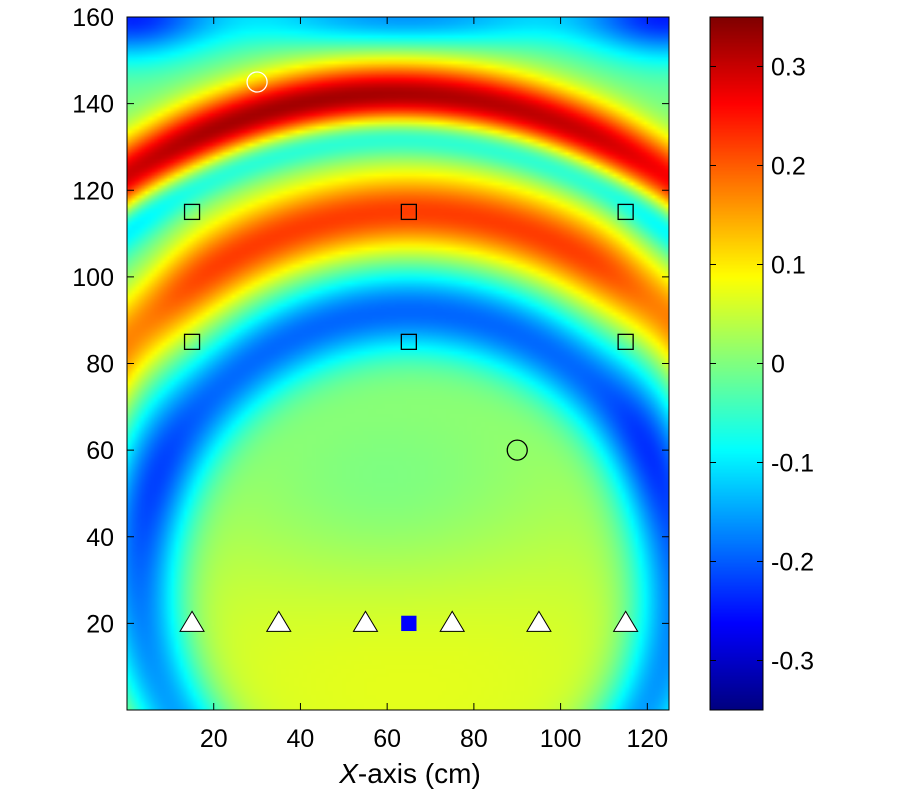  What do you see at coordinates (93, 18) in the screenshot?
I see `y-tick-label: 160` at bounding box center [93, 18].